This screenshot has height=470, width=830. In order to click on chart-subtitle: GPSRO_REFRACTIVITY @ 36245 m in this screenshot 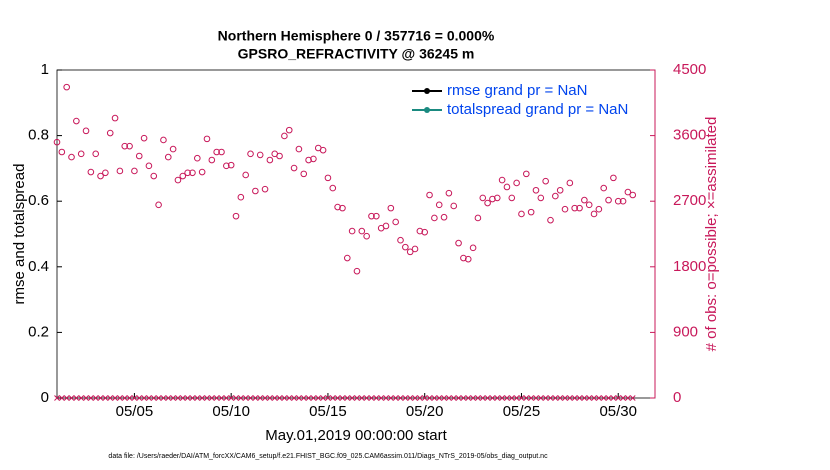, I will do `click(356, 54)`.